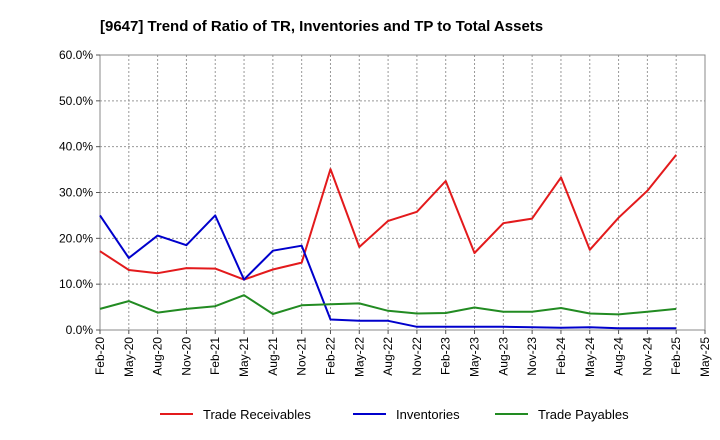 The height and width of the screenshot is (440, 720). Describe the element at coordinates (244, 357) in the screenshot. I see `x-tick-label: May-21` at that location.